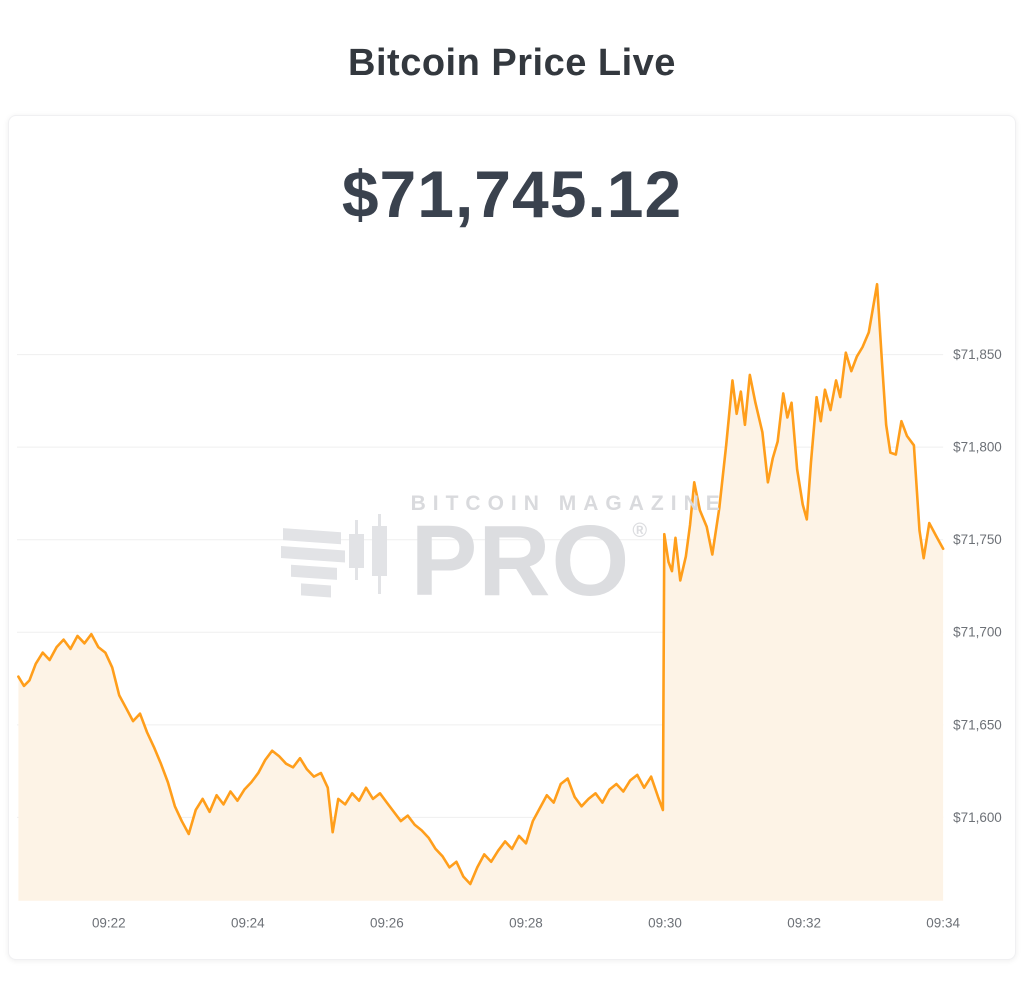 The width and height of the screenshot is (1024, 1008). Describe the element at coordinates (665, 923) in the screenshot. I see `x-axis-label: 09:30` at that location.